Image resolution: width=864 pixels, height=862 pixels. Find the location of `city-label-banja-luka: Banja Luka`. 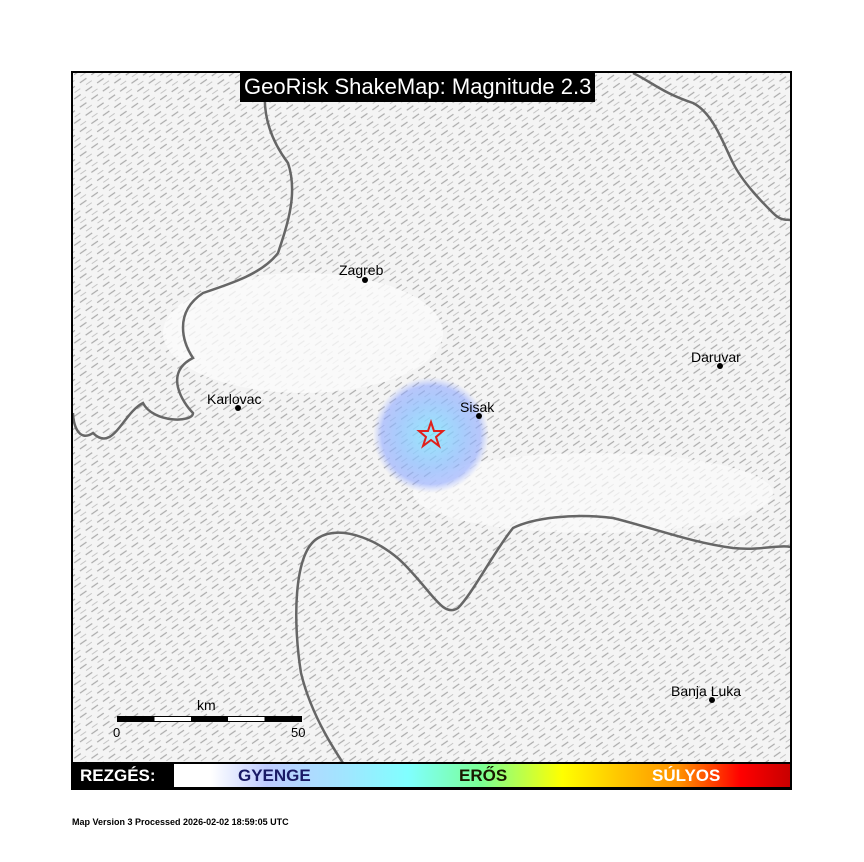

city-label-banja-luka: Banja Luka is located at coordinates (706, 691).